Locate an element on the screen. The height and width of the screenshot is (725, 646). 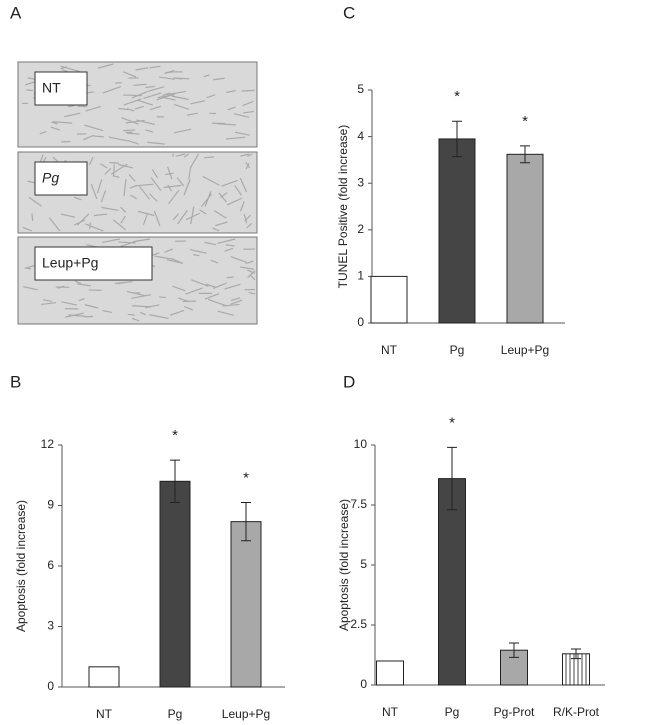
x-tick-label: Pg is located at coordinates (457, 350).